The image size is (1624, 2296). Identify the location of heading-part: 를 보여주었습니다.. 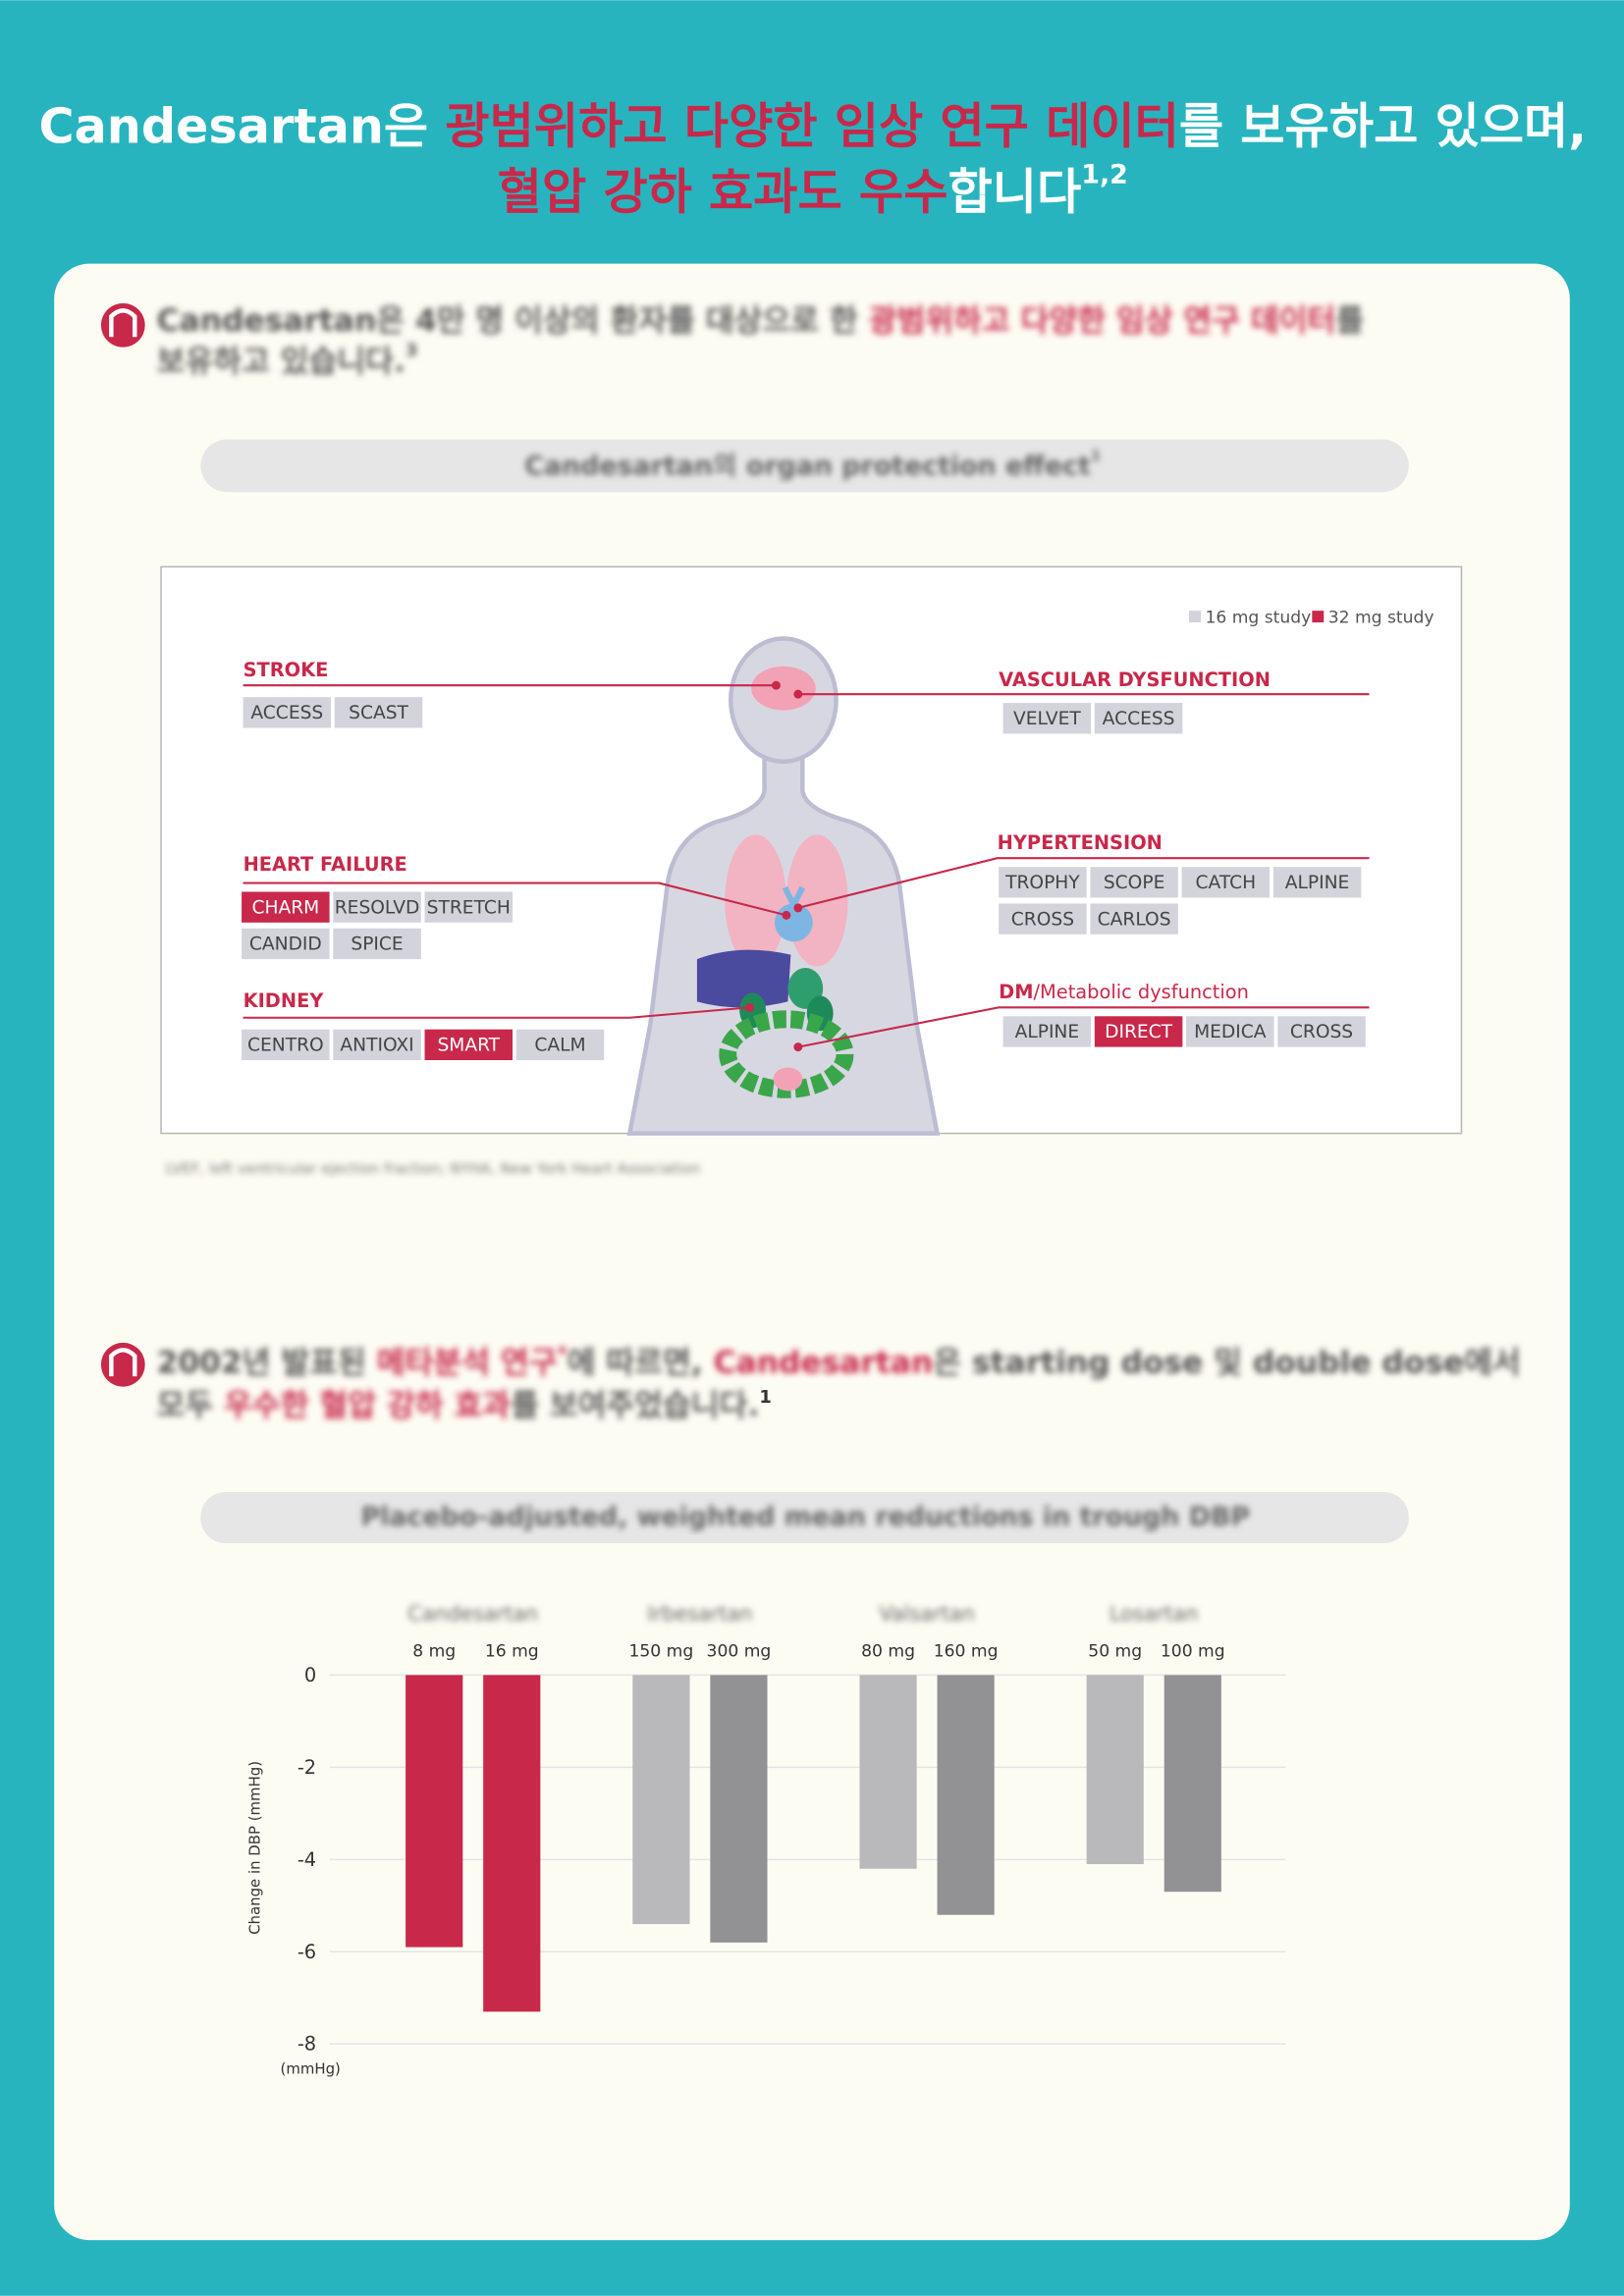
(635, 1405).